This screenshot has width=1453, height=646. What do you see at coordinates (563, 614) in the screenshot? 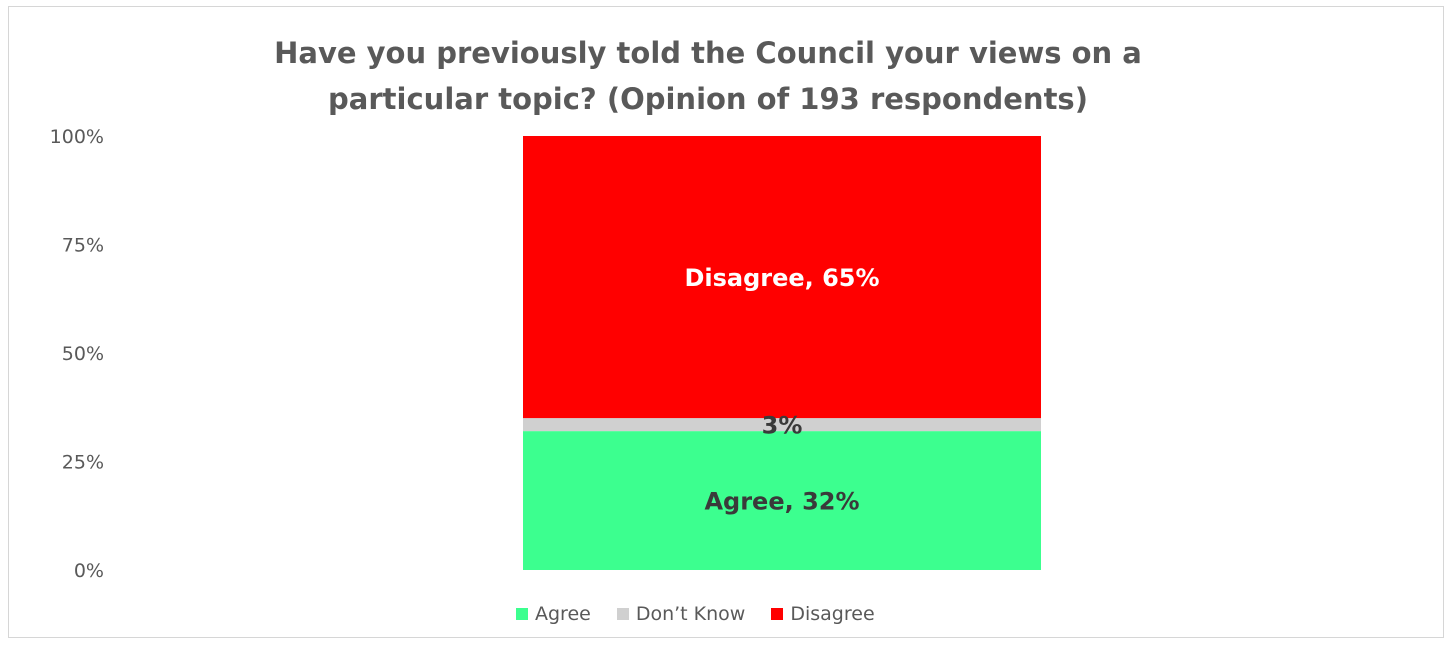
I see `legend-label-agree: Agree` at bounding box center [563, 614].